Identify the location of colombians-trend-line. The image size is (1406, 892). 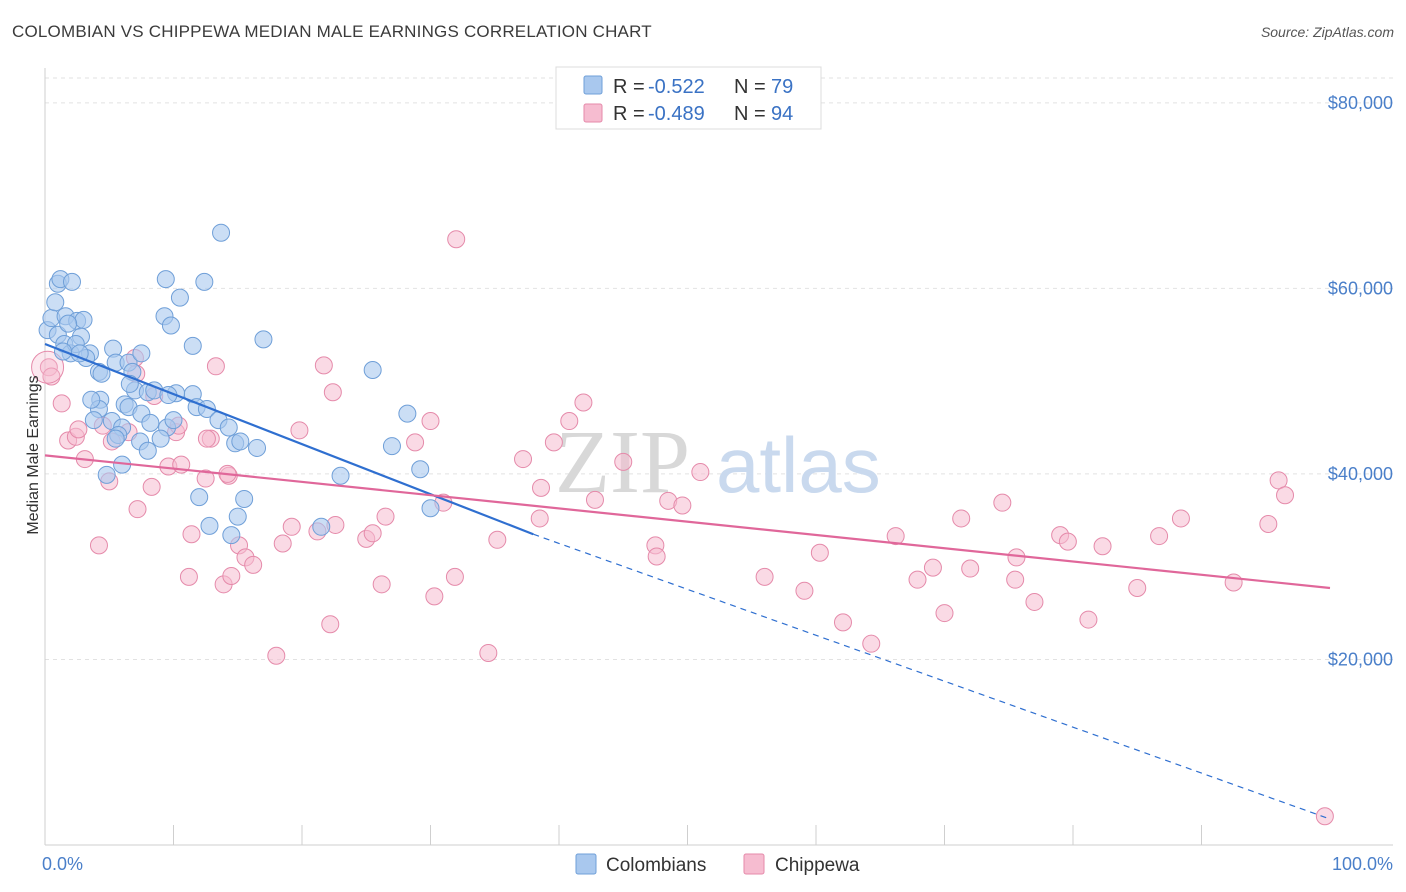
(289, 439).